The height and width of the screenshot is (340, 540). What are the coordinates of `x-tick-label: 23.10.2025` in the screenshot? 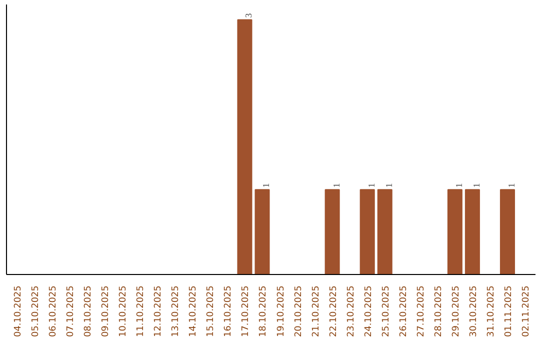 It's located at (351, 312).